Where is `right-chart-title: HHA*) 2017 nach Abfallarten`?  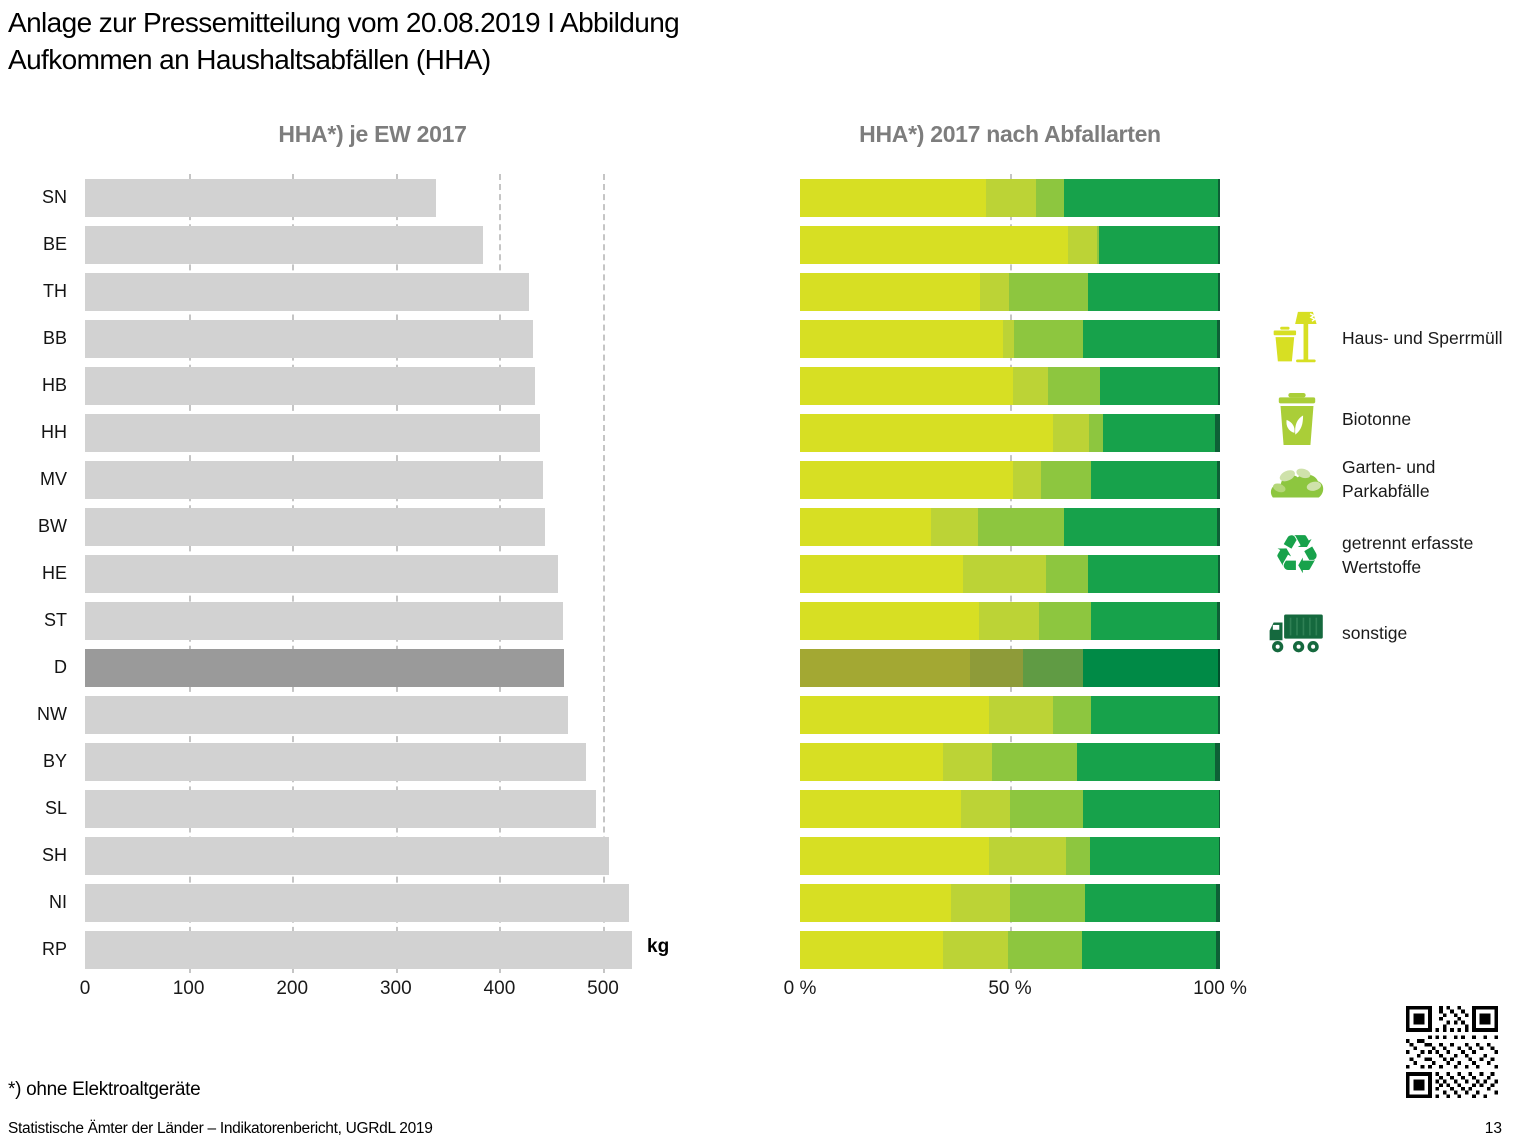 right-chart-title: HHA*) 2017 nach Abfallarten is located at coordinates (1010, 134).